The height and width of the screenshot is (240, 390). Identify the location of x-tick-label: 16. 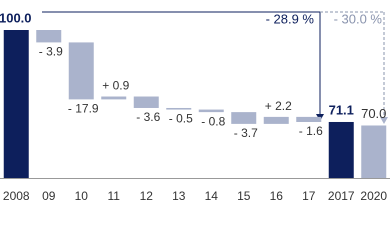
(277, 196).